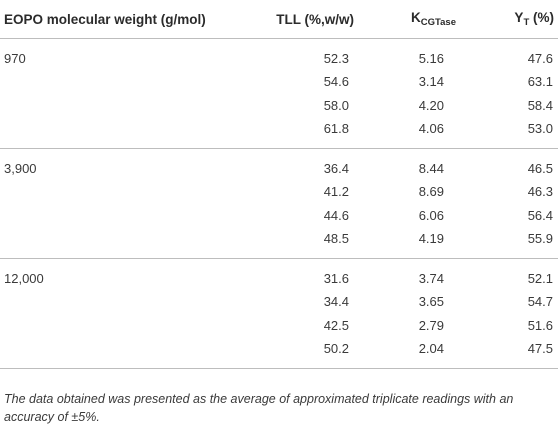  I want to click on header-k-subscript: CGTase, so click(438, 22).